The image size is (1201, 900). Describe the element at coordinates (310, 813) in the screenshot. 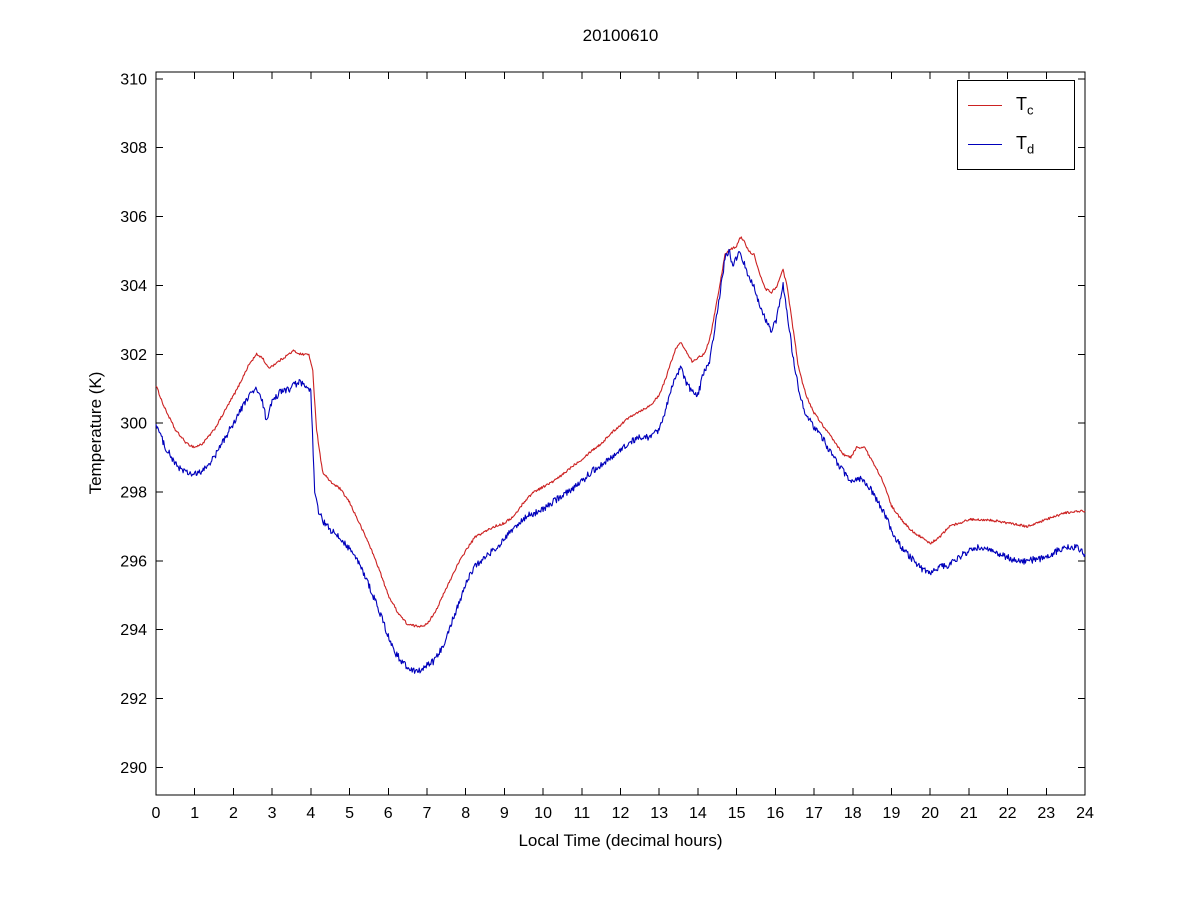

I see `svg-text: 4` at that location.